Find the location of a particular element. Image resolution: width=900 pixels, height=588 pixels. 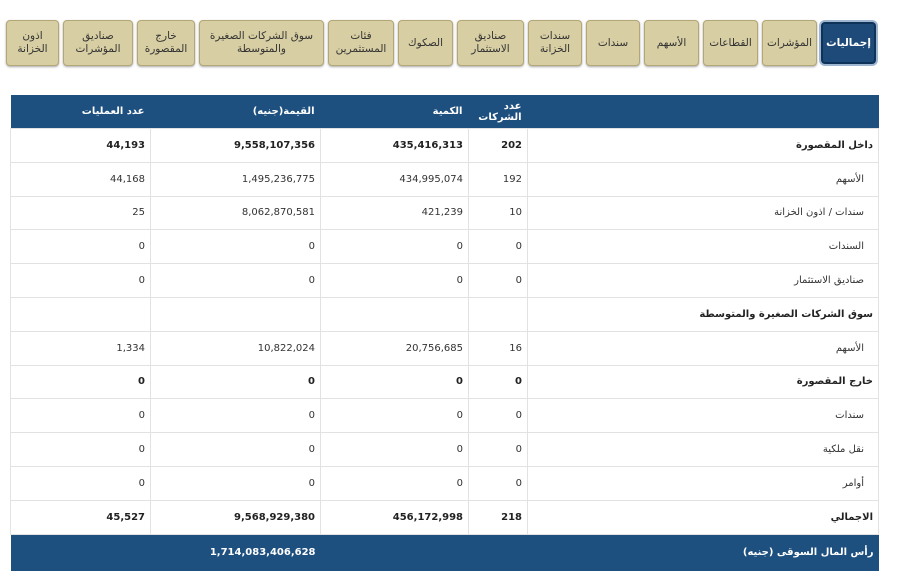

value-cell: 9,568,929,380 is located at coordinates (235, 517).